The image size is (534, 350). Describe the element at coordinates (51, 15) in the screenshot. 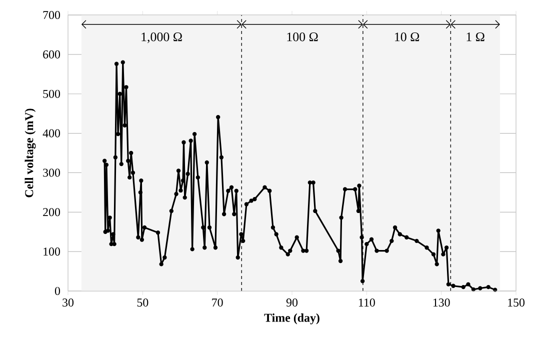

I see `y-tick-label: 700` at that location.